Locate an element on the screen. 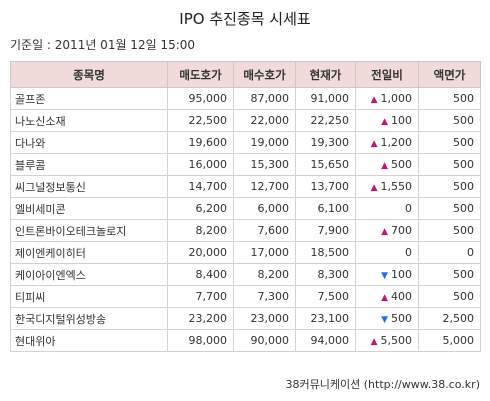 The width and height of the screenshot is (490, 401). stock-name: 골프존 is located at coordinates (89, 98).